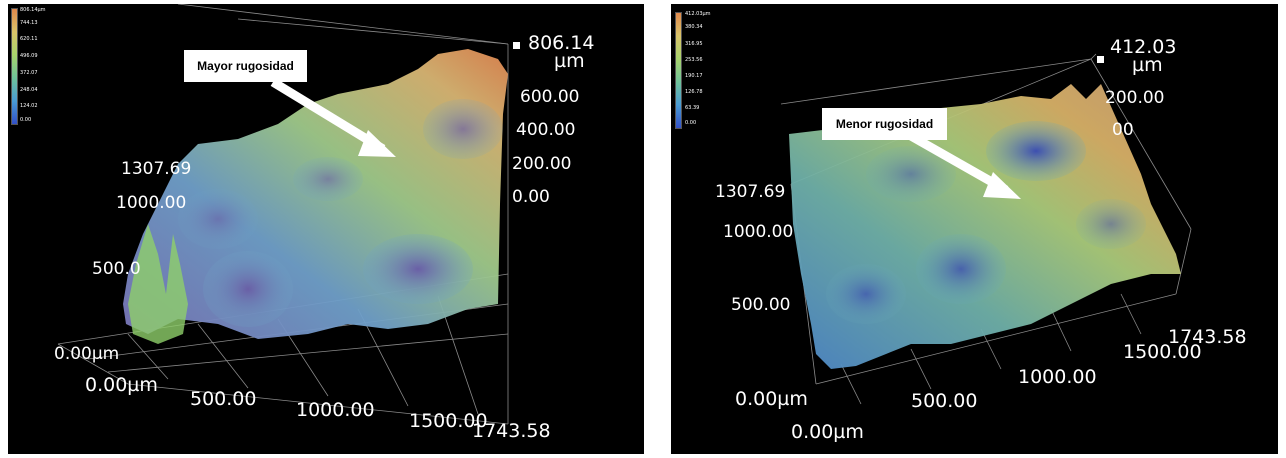  Describe the element at coordinates (1143, 47) in the screenshot. I see `right-max-label: 412.03` at that location.